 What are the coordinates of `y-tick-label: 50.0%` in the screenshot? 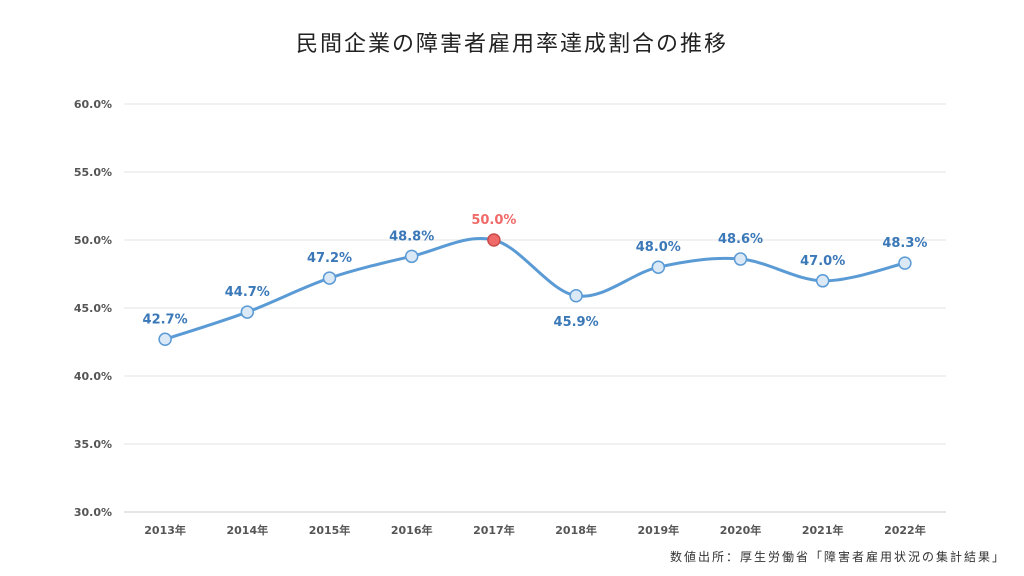 It's located at (93, 240).